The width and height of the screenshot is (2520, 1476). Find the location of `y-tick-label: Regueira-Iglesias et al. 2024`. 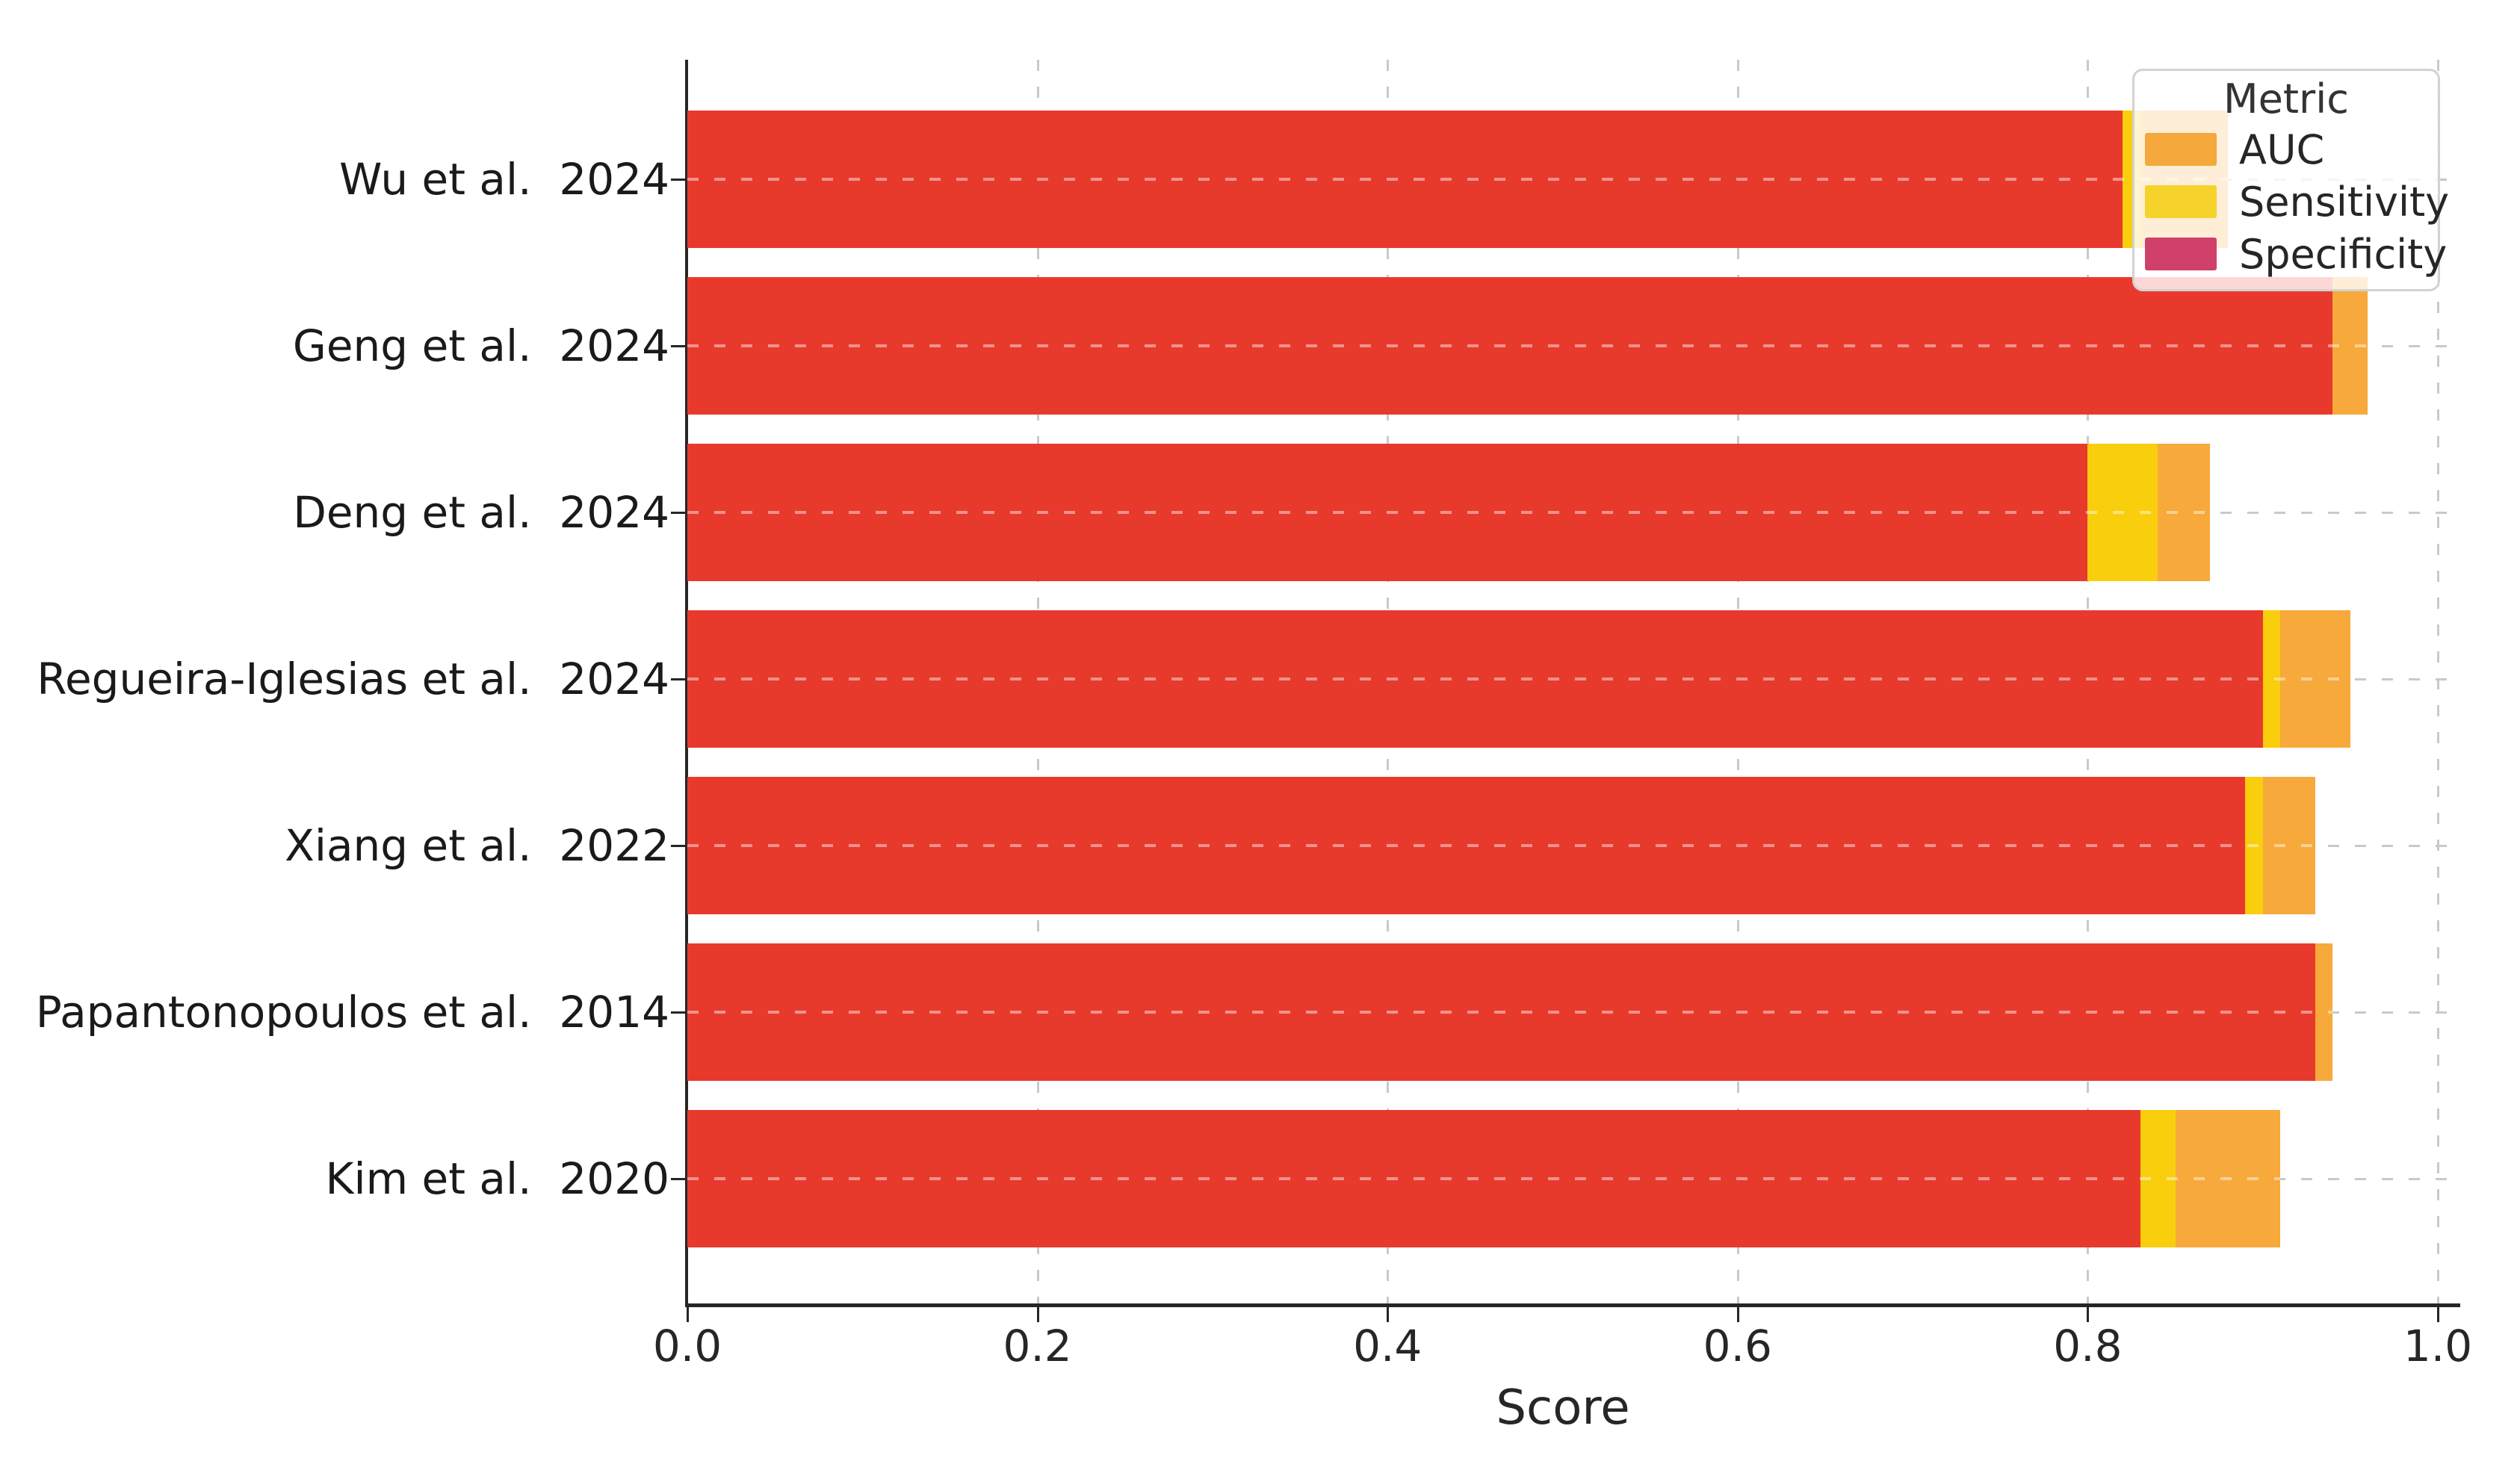

y-tick-label: Regueira-Iglesias et al. 2024 is located at coordinates (353, 679).